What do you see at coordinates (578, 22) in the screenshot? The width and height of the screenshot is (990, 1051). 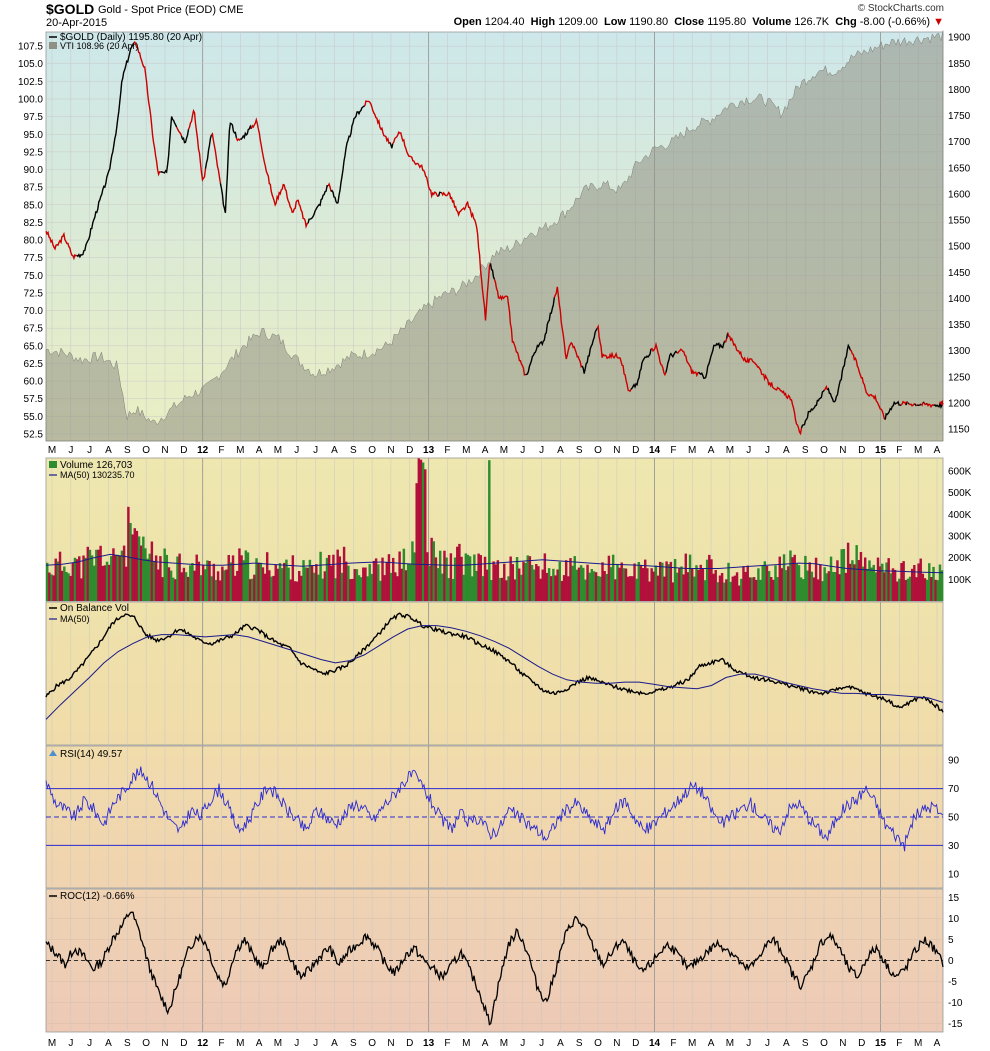 I see `high-value: 1209.00` at bounding box center [578, 22].